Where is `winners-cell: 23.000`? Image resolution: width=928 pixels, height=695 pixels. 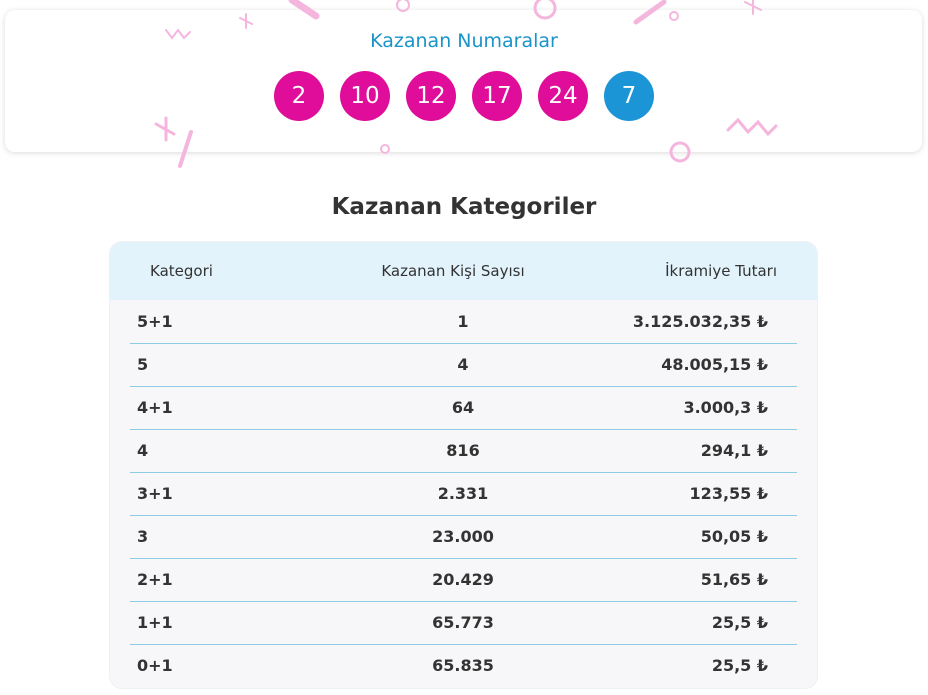 winners-cell: 23.000 is located at coordinates (463, 536).